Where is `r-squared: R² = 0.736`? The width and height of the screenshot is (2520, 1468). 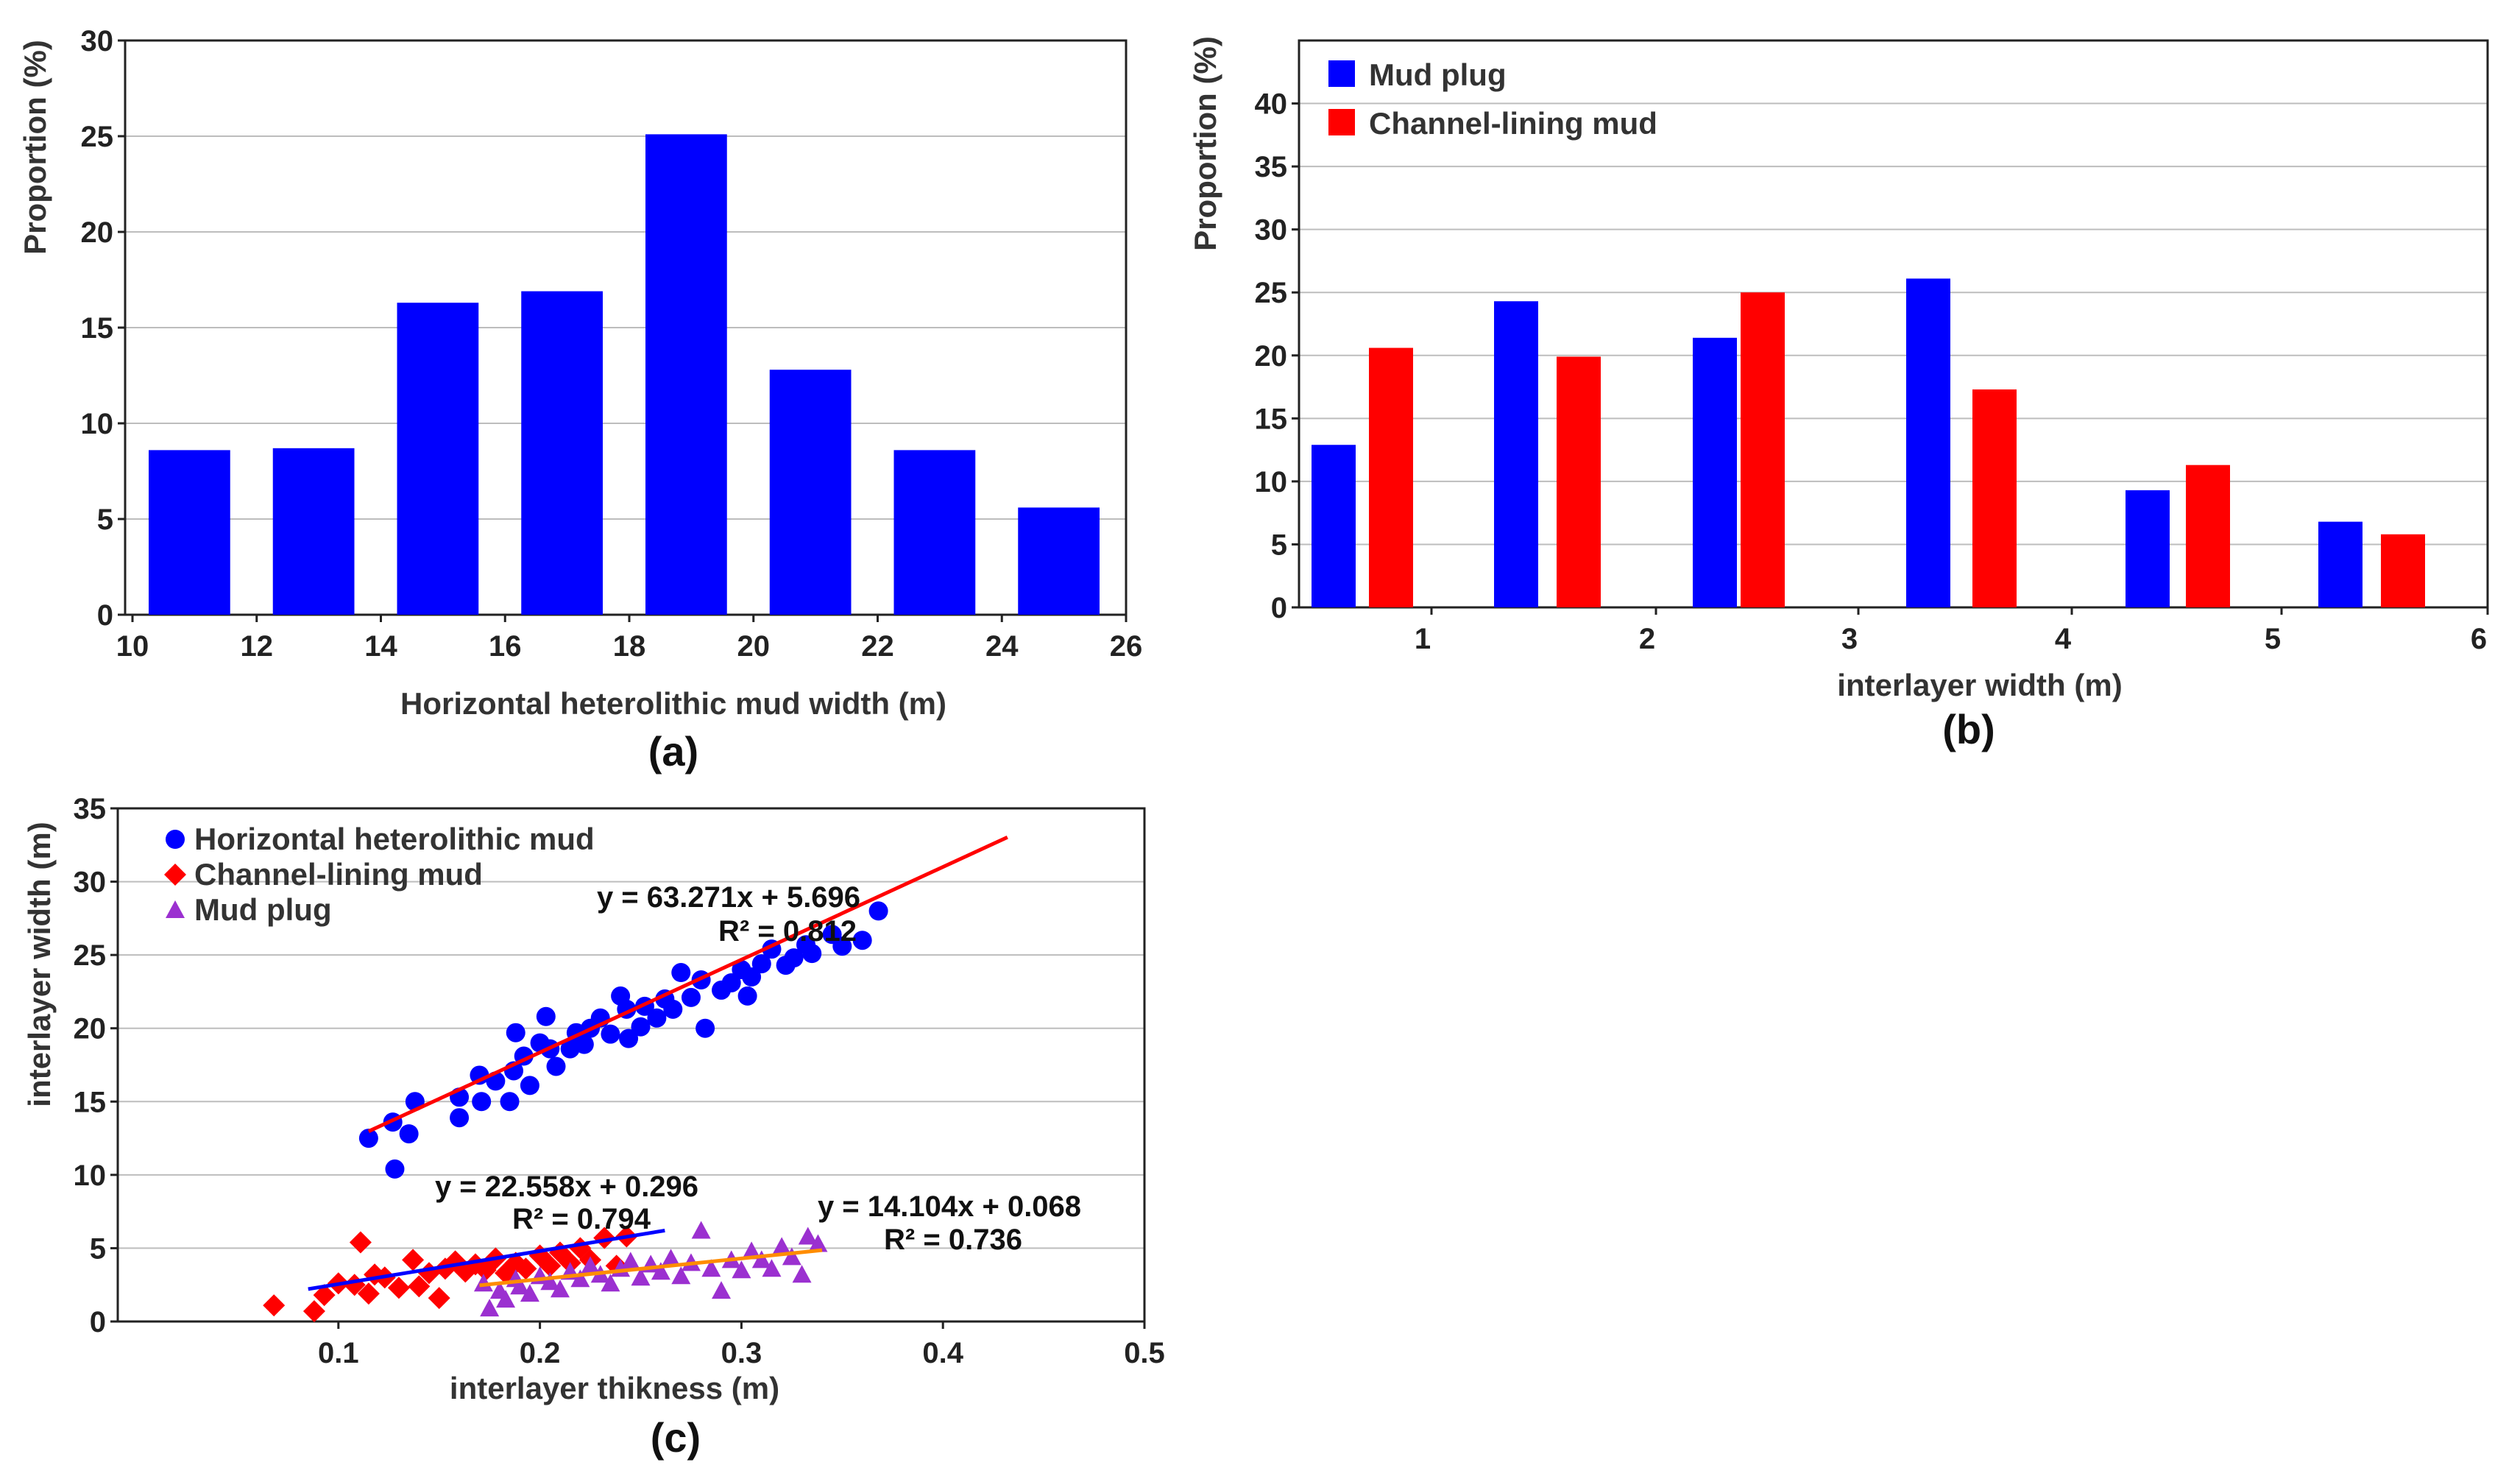
r-squared: R² = 0.736 is located at coordinates (953, 1240).